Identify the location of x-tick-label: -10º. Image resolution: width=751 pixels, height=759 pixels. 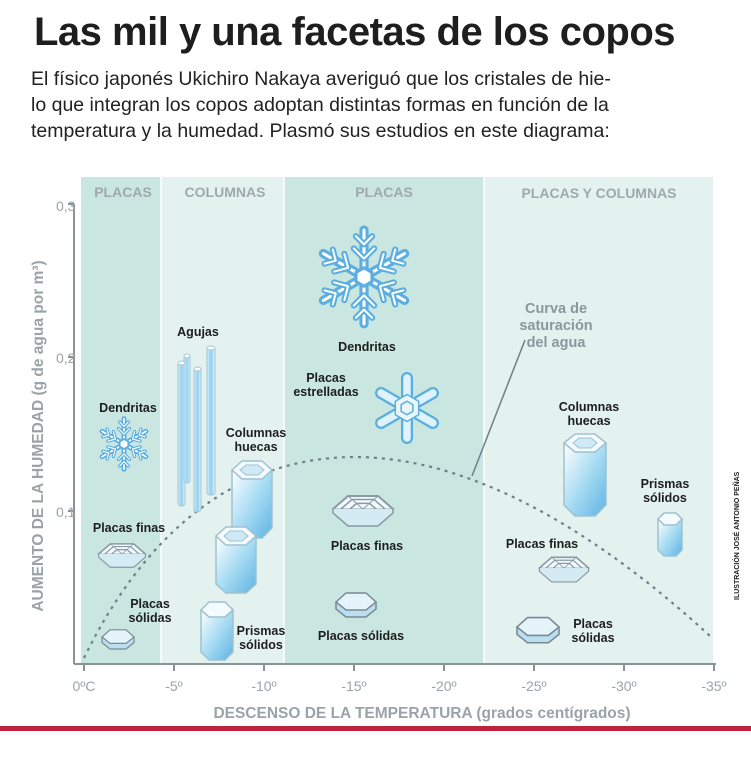
(263, 686).